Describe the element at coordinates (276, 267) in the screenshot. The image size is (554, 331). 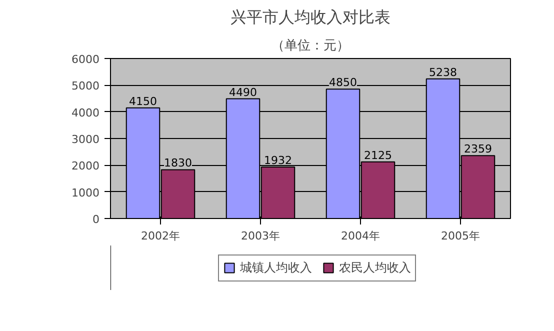
I see `legend-label: 城镇人均收入` at that location.